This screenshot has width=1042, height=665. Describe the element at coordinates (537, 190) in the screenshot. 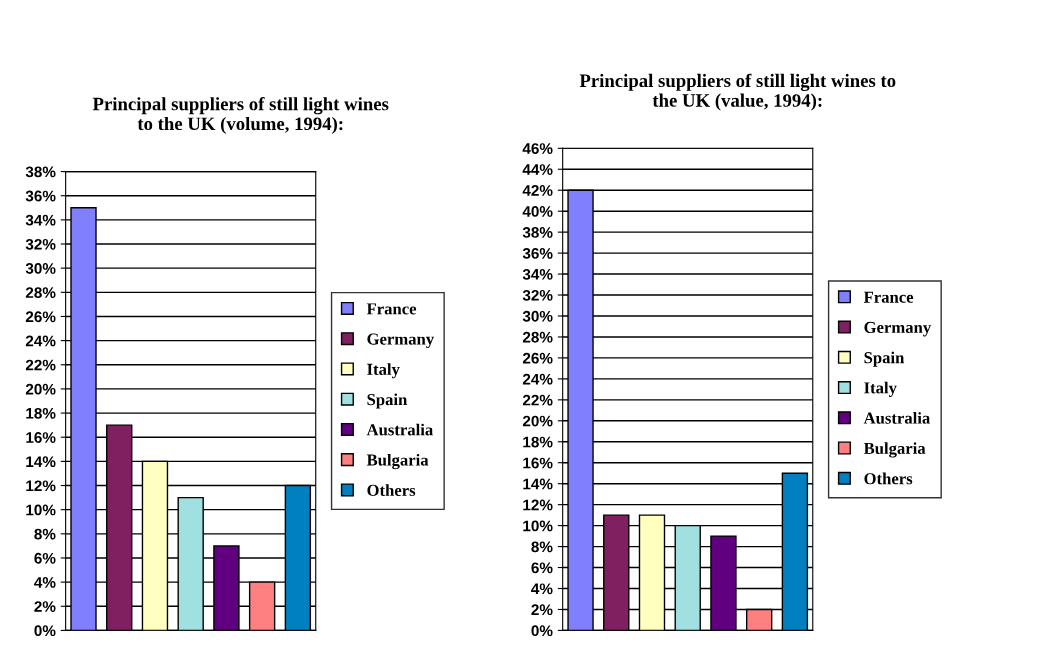

I see `y-tick-label: 42%` at that location.